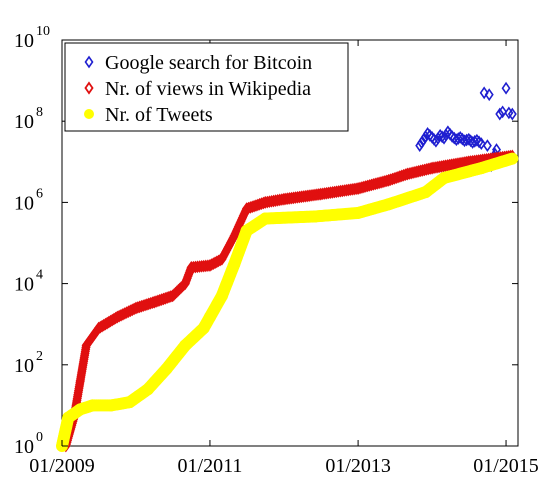 This screenshot has height=500, width=559. Describe the element at coordinates (210, 466) in the screenshot. I see `x-tick-label: 01/2011` at that location.